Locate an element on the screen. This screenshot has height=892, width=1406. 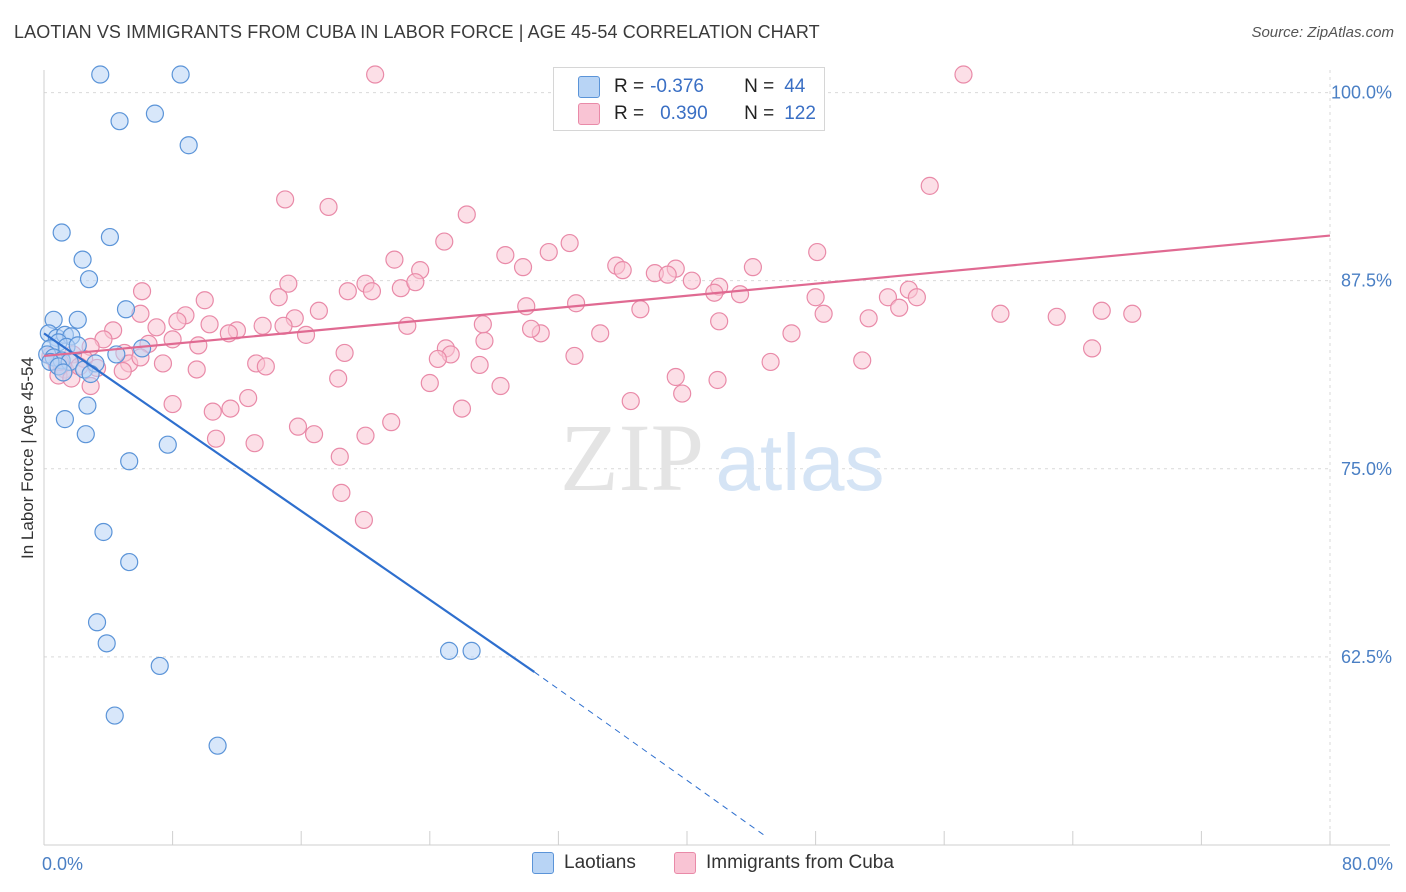
legend-label-cuba: Immigrants from Cuba is located at coordinates (800, 862).